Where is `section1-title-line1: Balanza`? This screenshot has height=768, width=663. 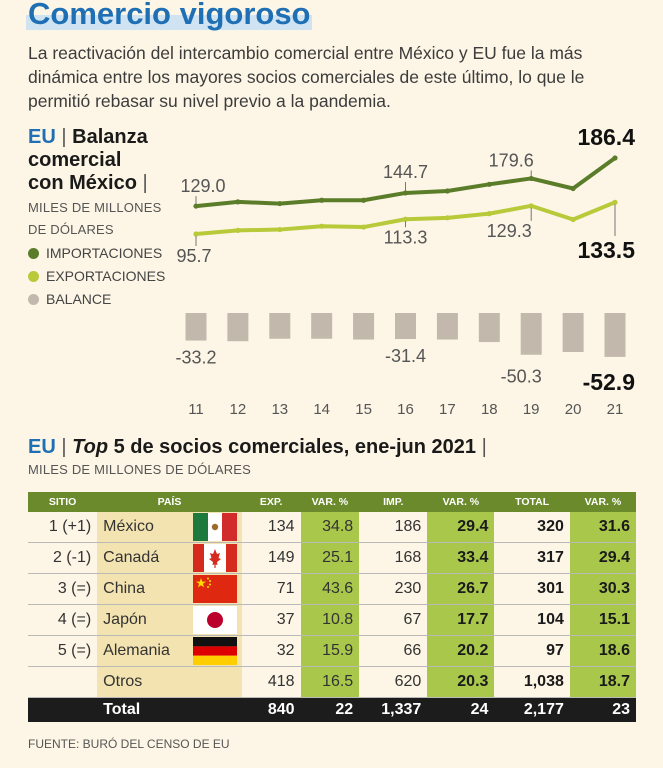
section1-title-line1: Balanza is located at coordinates (110, 137).